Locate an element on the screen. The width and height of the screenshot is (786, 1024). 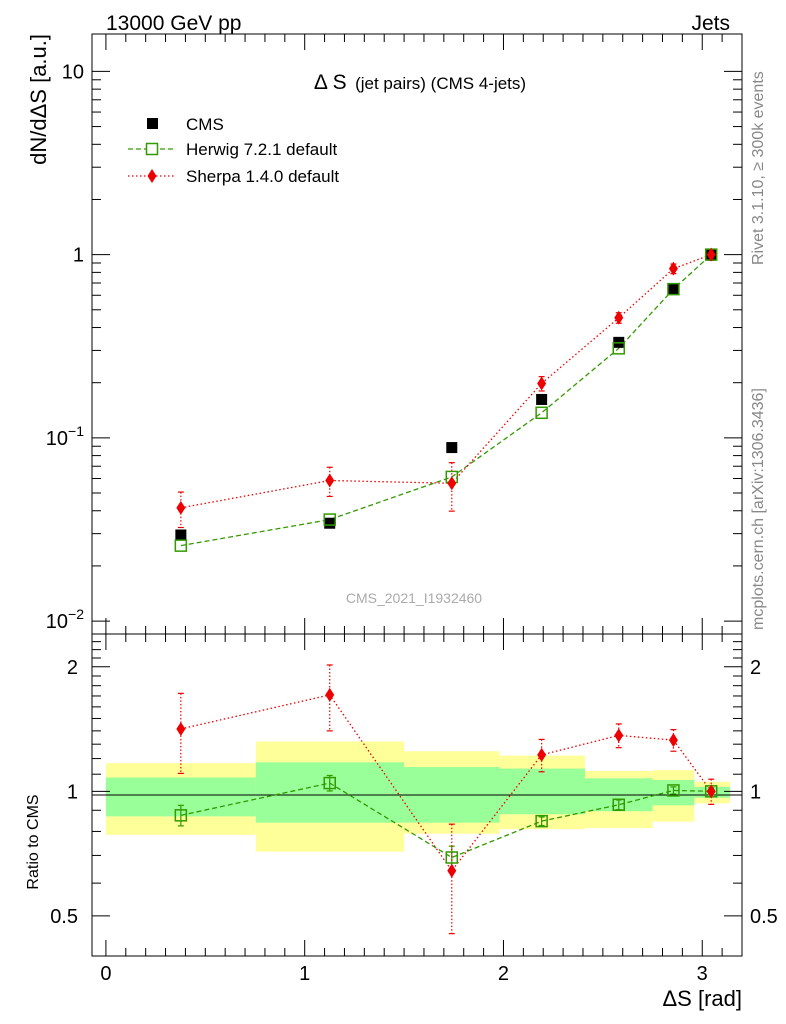
legend-marker-cms is located at coordinates (152, 123).